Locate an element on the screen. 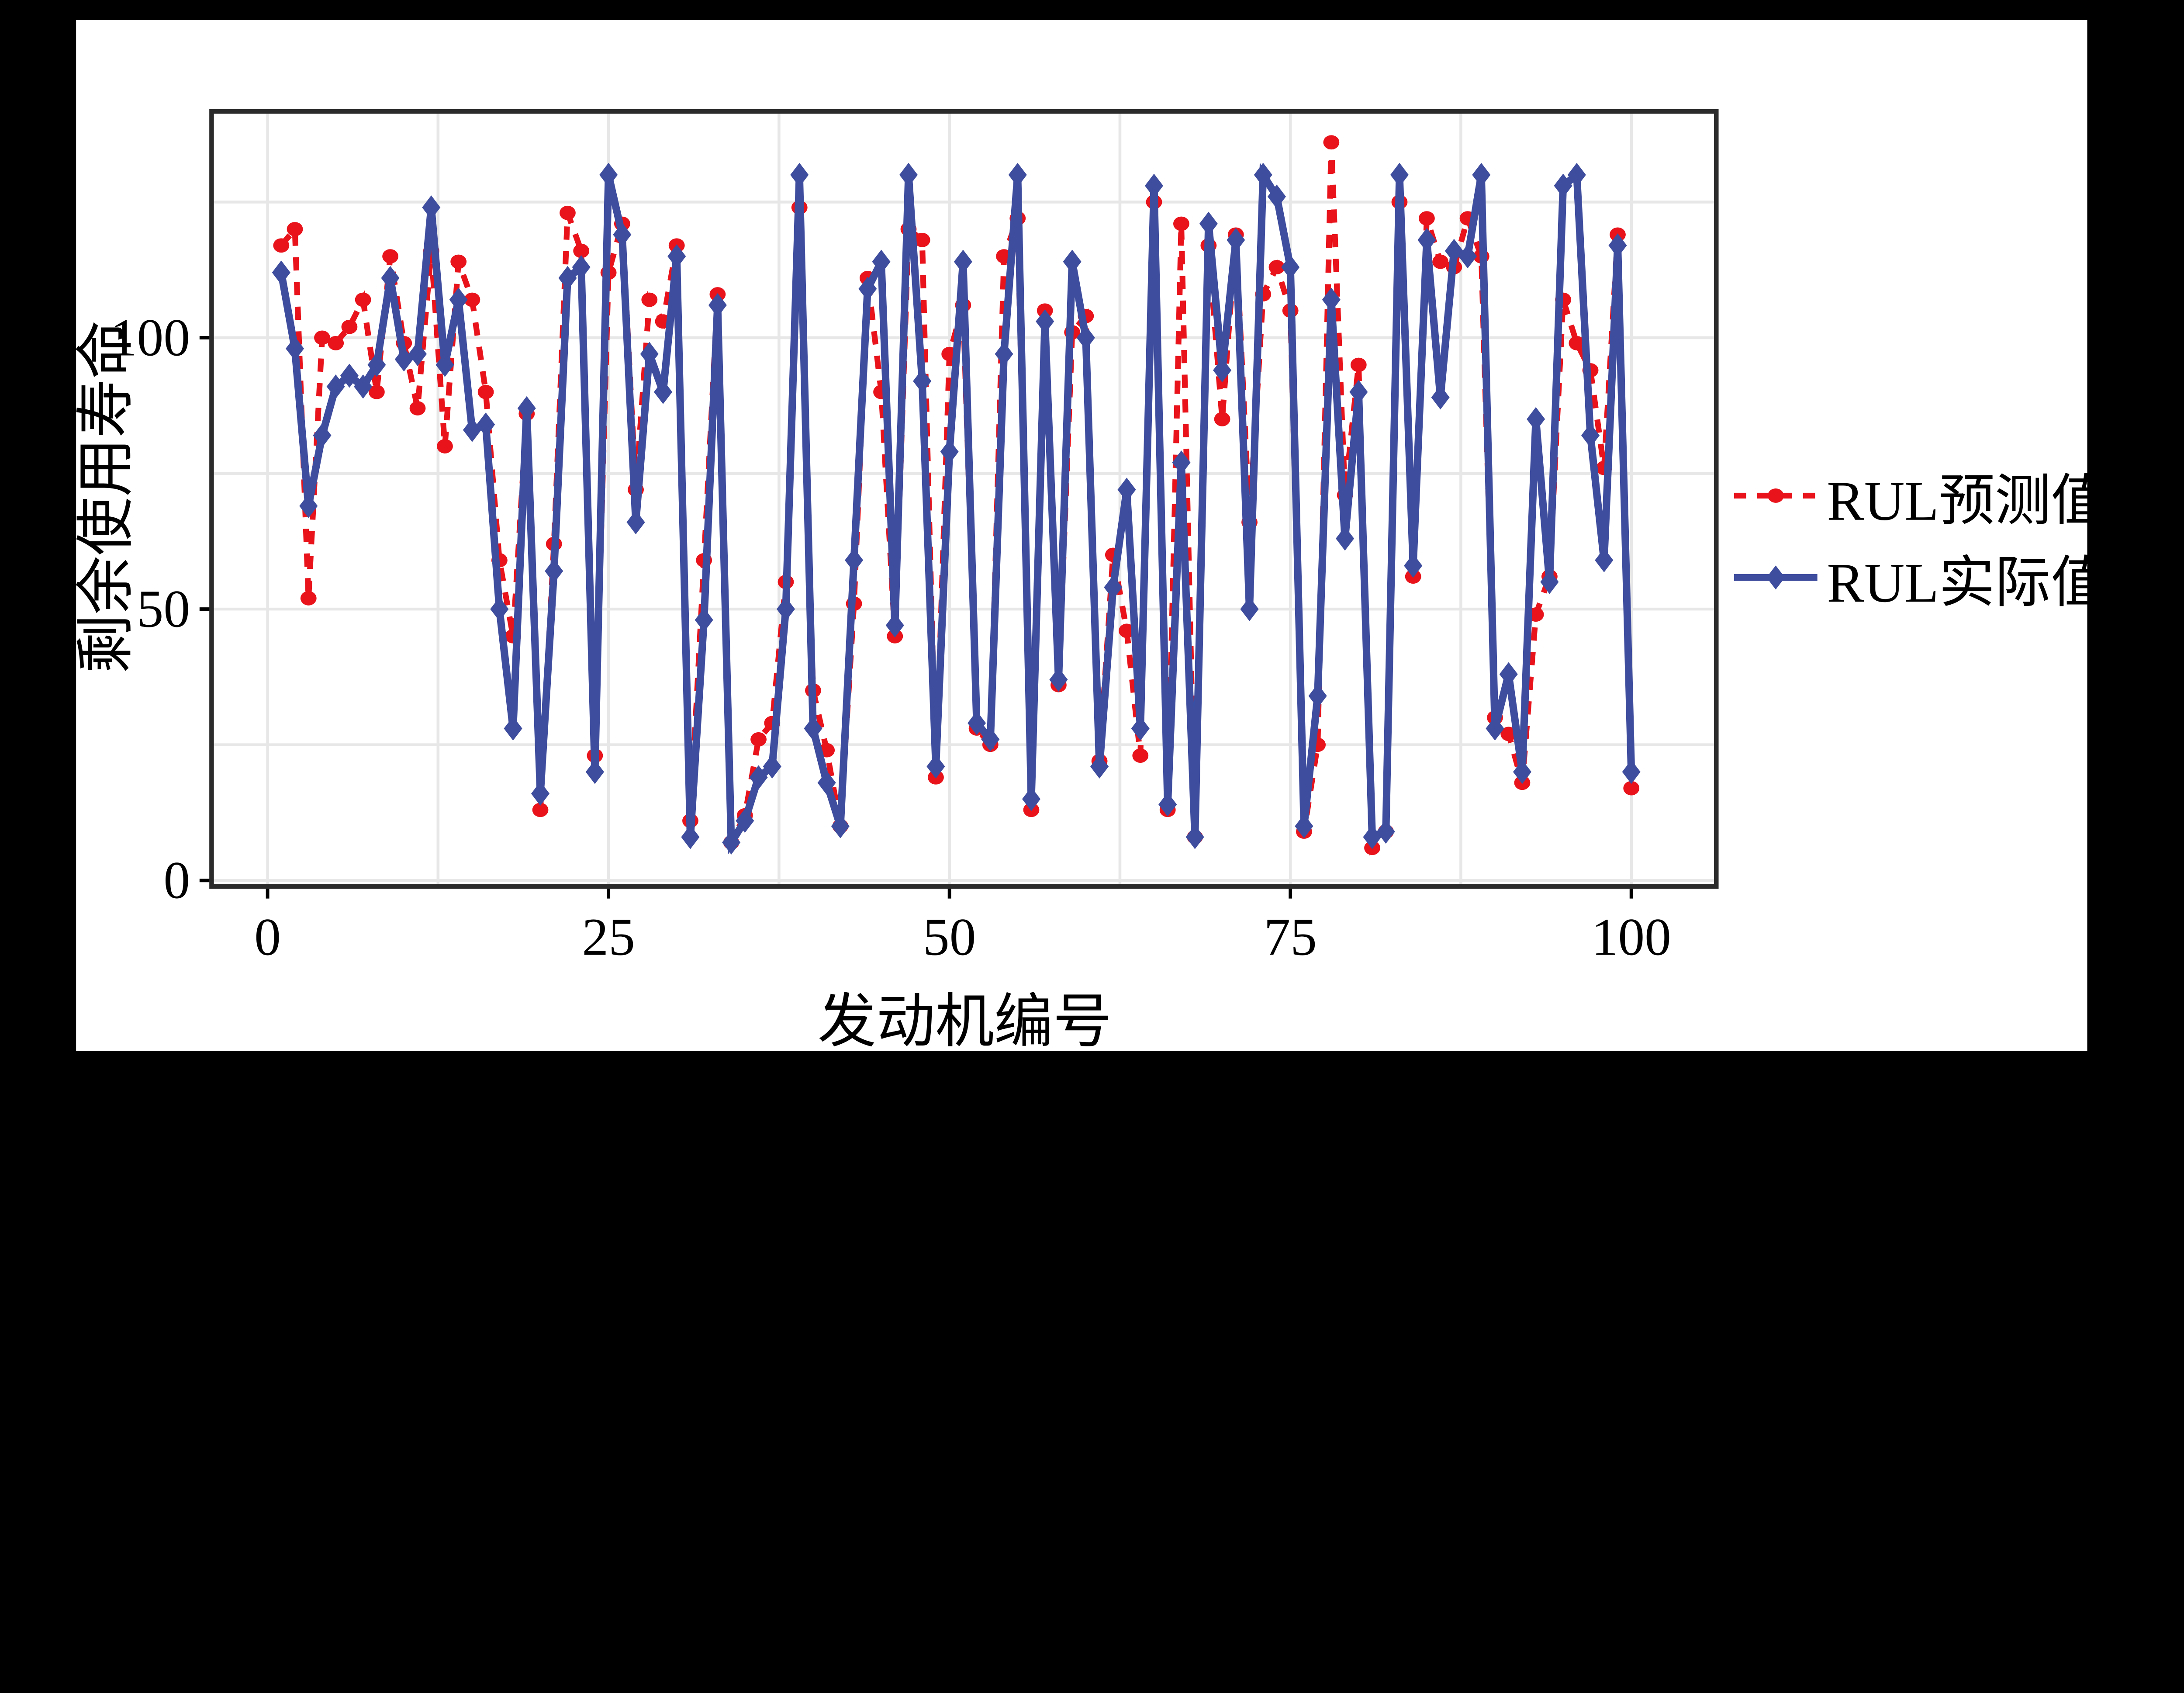 This screenshot has height=1693, width=2184. legend-label-actual: RUL实际值 is located at coordinates (1967, 583).